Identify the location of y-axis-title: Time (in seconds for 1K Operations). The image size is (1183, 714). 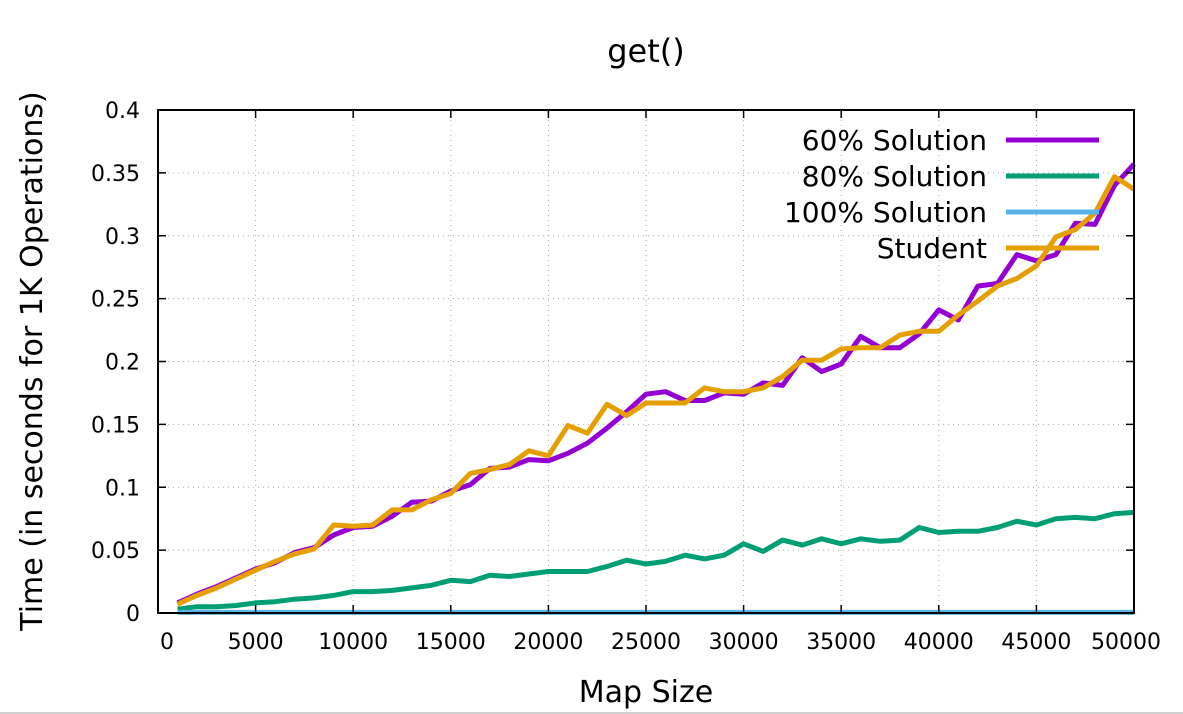
(32, 361).